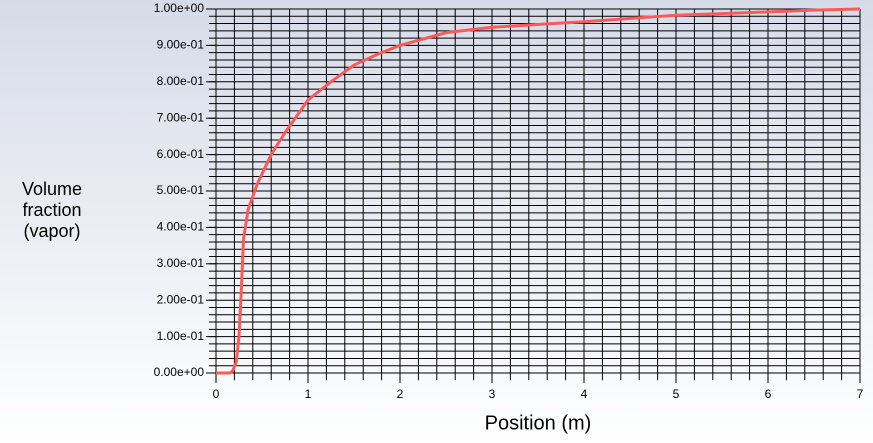 The width and height of the screenshot is (873, 443). I want to click on y-tick-label: 5.00e-01, so click(181, 190).